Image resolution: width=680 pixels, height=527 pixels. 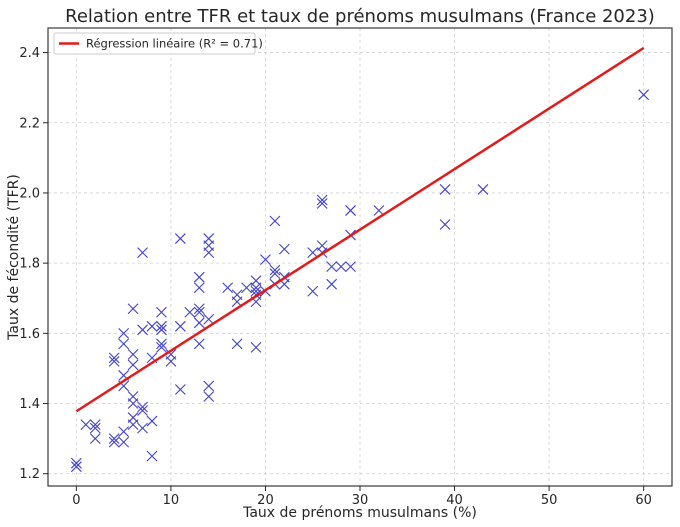 What do you see at coordinates (359, 513) in the screenshot?
I see `x-axis-label: Taux de prénoms musulmans (%)` at bounding box center [359, 513].